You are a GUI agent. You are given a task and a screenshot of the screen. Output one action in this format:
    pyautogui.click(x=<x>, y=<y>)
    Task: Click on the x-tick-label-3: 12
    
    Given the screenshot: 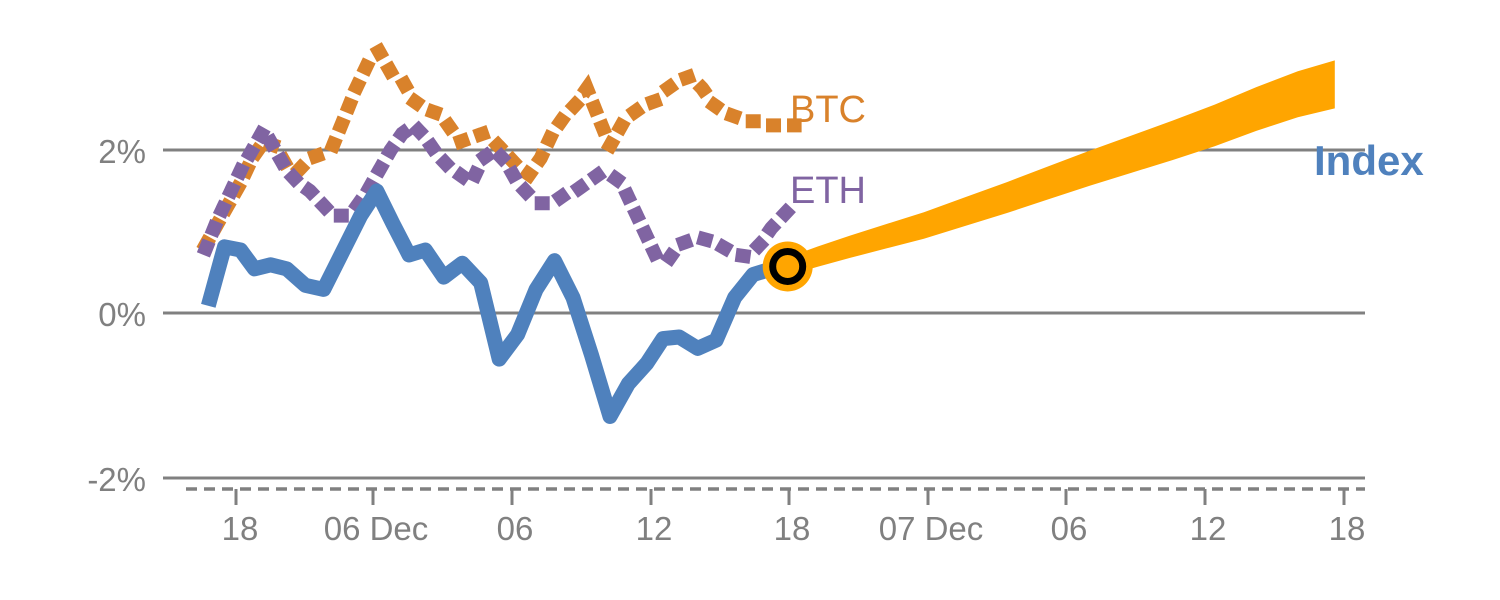 What is the action you would take?
    pyautogui.click(x=654, y=528)
    